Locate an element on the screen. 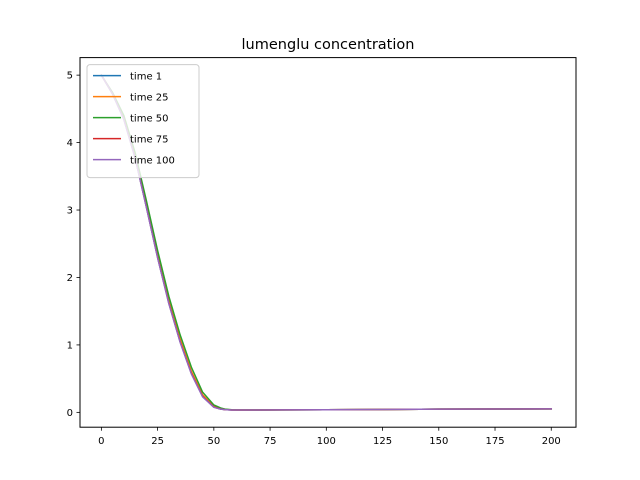  x-tick-label: 75 is located at coordinates (270, 441).